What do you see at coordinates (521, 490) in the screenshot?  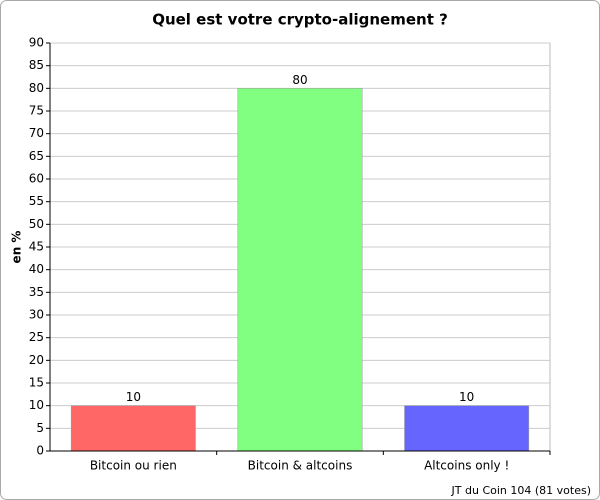 I see `footer-note: JT du Coin 104 (81 votes)` at bounding box center [521, 490].